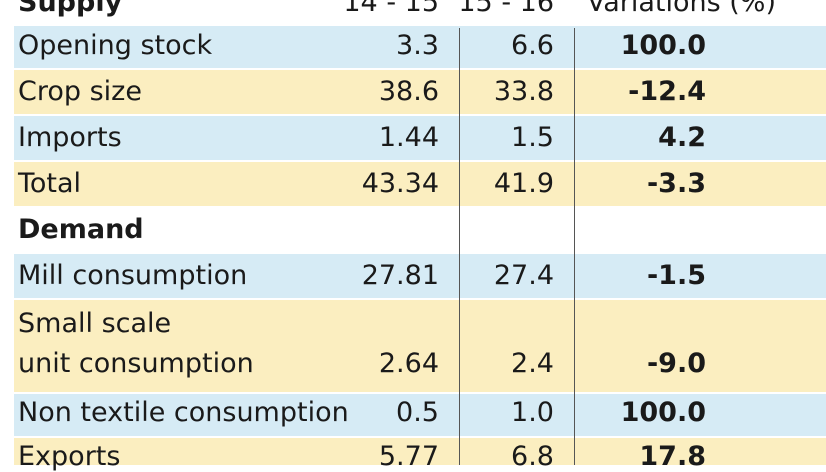 The image size is (826, 472). What do you see at coordinates (523, 183) in the screenshot?
I see `value-15-16: 41.9` at bounding box center [523, 183].